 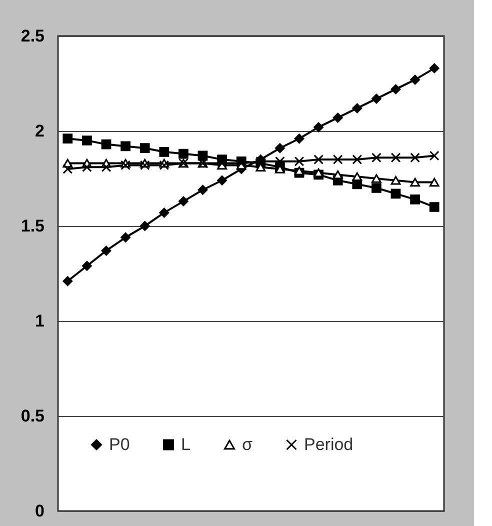 I want to click on y-tick-label: 2.5, so click(x=32, y=36).